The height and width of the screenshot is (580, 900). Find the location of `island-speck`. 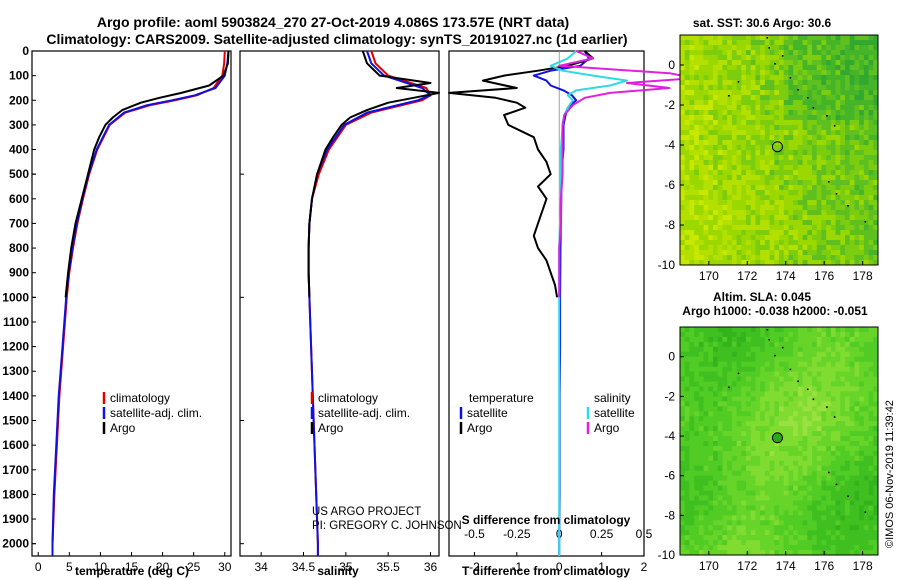

island-speck is located at coordinates (738, 82).